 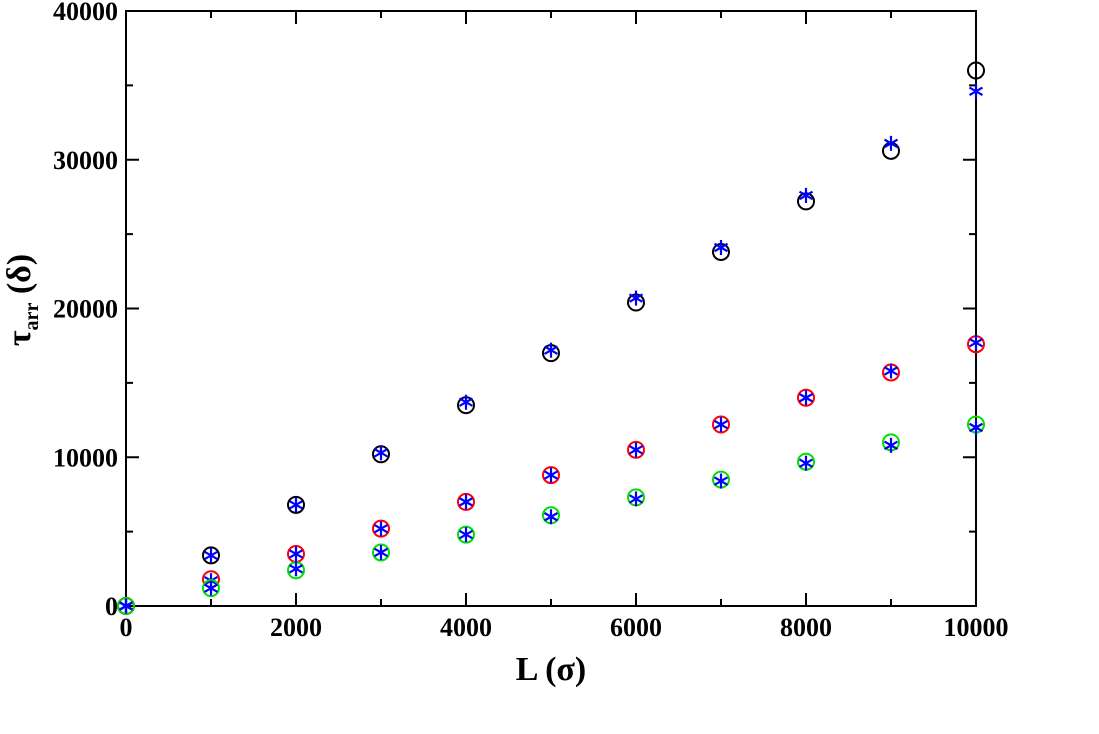 What do you see at coordinates (806, 627) in the screenshot?
I see `x-tick-label: 8000` at bounding box center [806, 627].